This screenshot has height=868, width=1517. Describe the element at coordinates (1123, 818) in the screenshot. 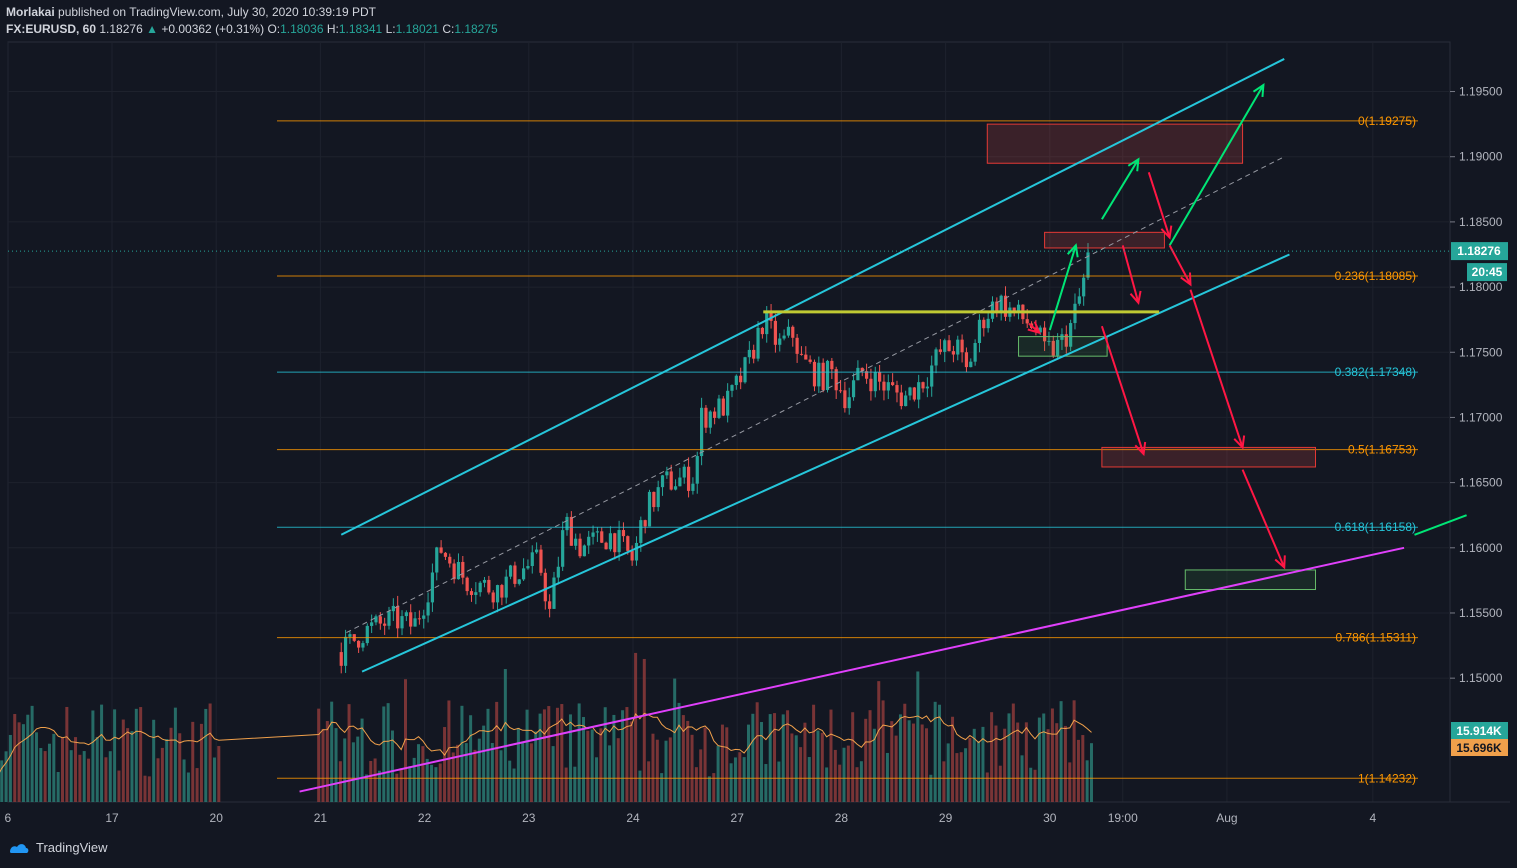

I see `x-tick-label: 19:00` at that location.